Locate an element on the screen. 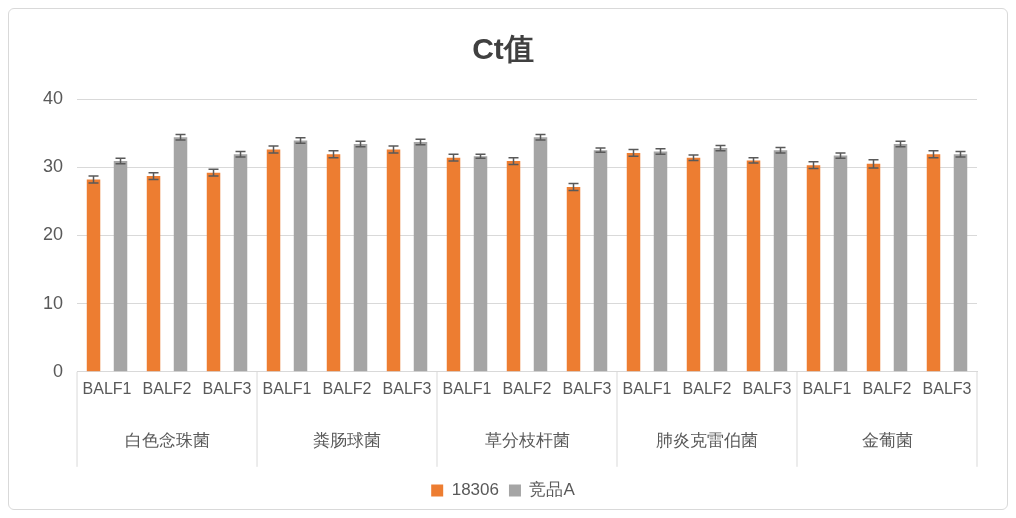  y-tick-label: 10 is located at coordinates (53, 302).